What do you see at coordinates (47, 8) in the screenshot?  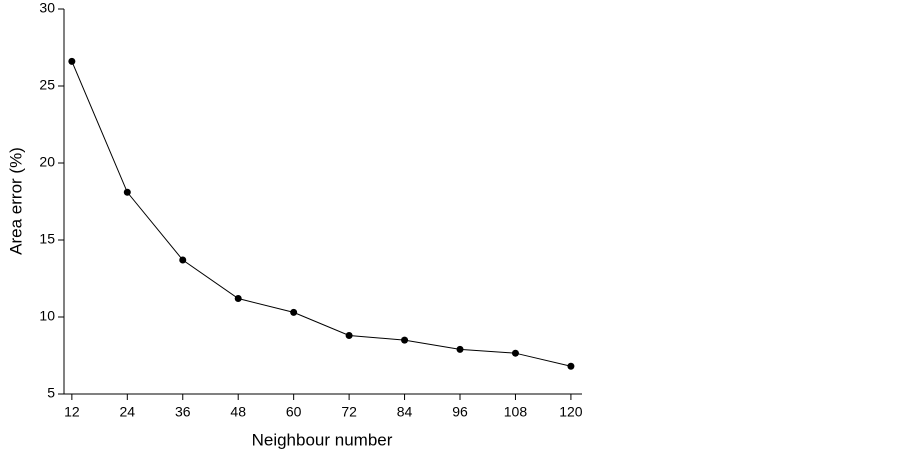 I see `y-tick-label: 30` at bounding box center [47, 8].